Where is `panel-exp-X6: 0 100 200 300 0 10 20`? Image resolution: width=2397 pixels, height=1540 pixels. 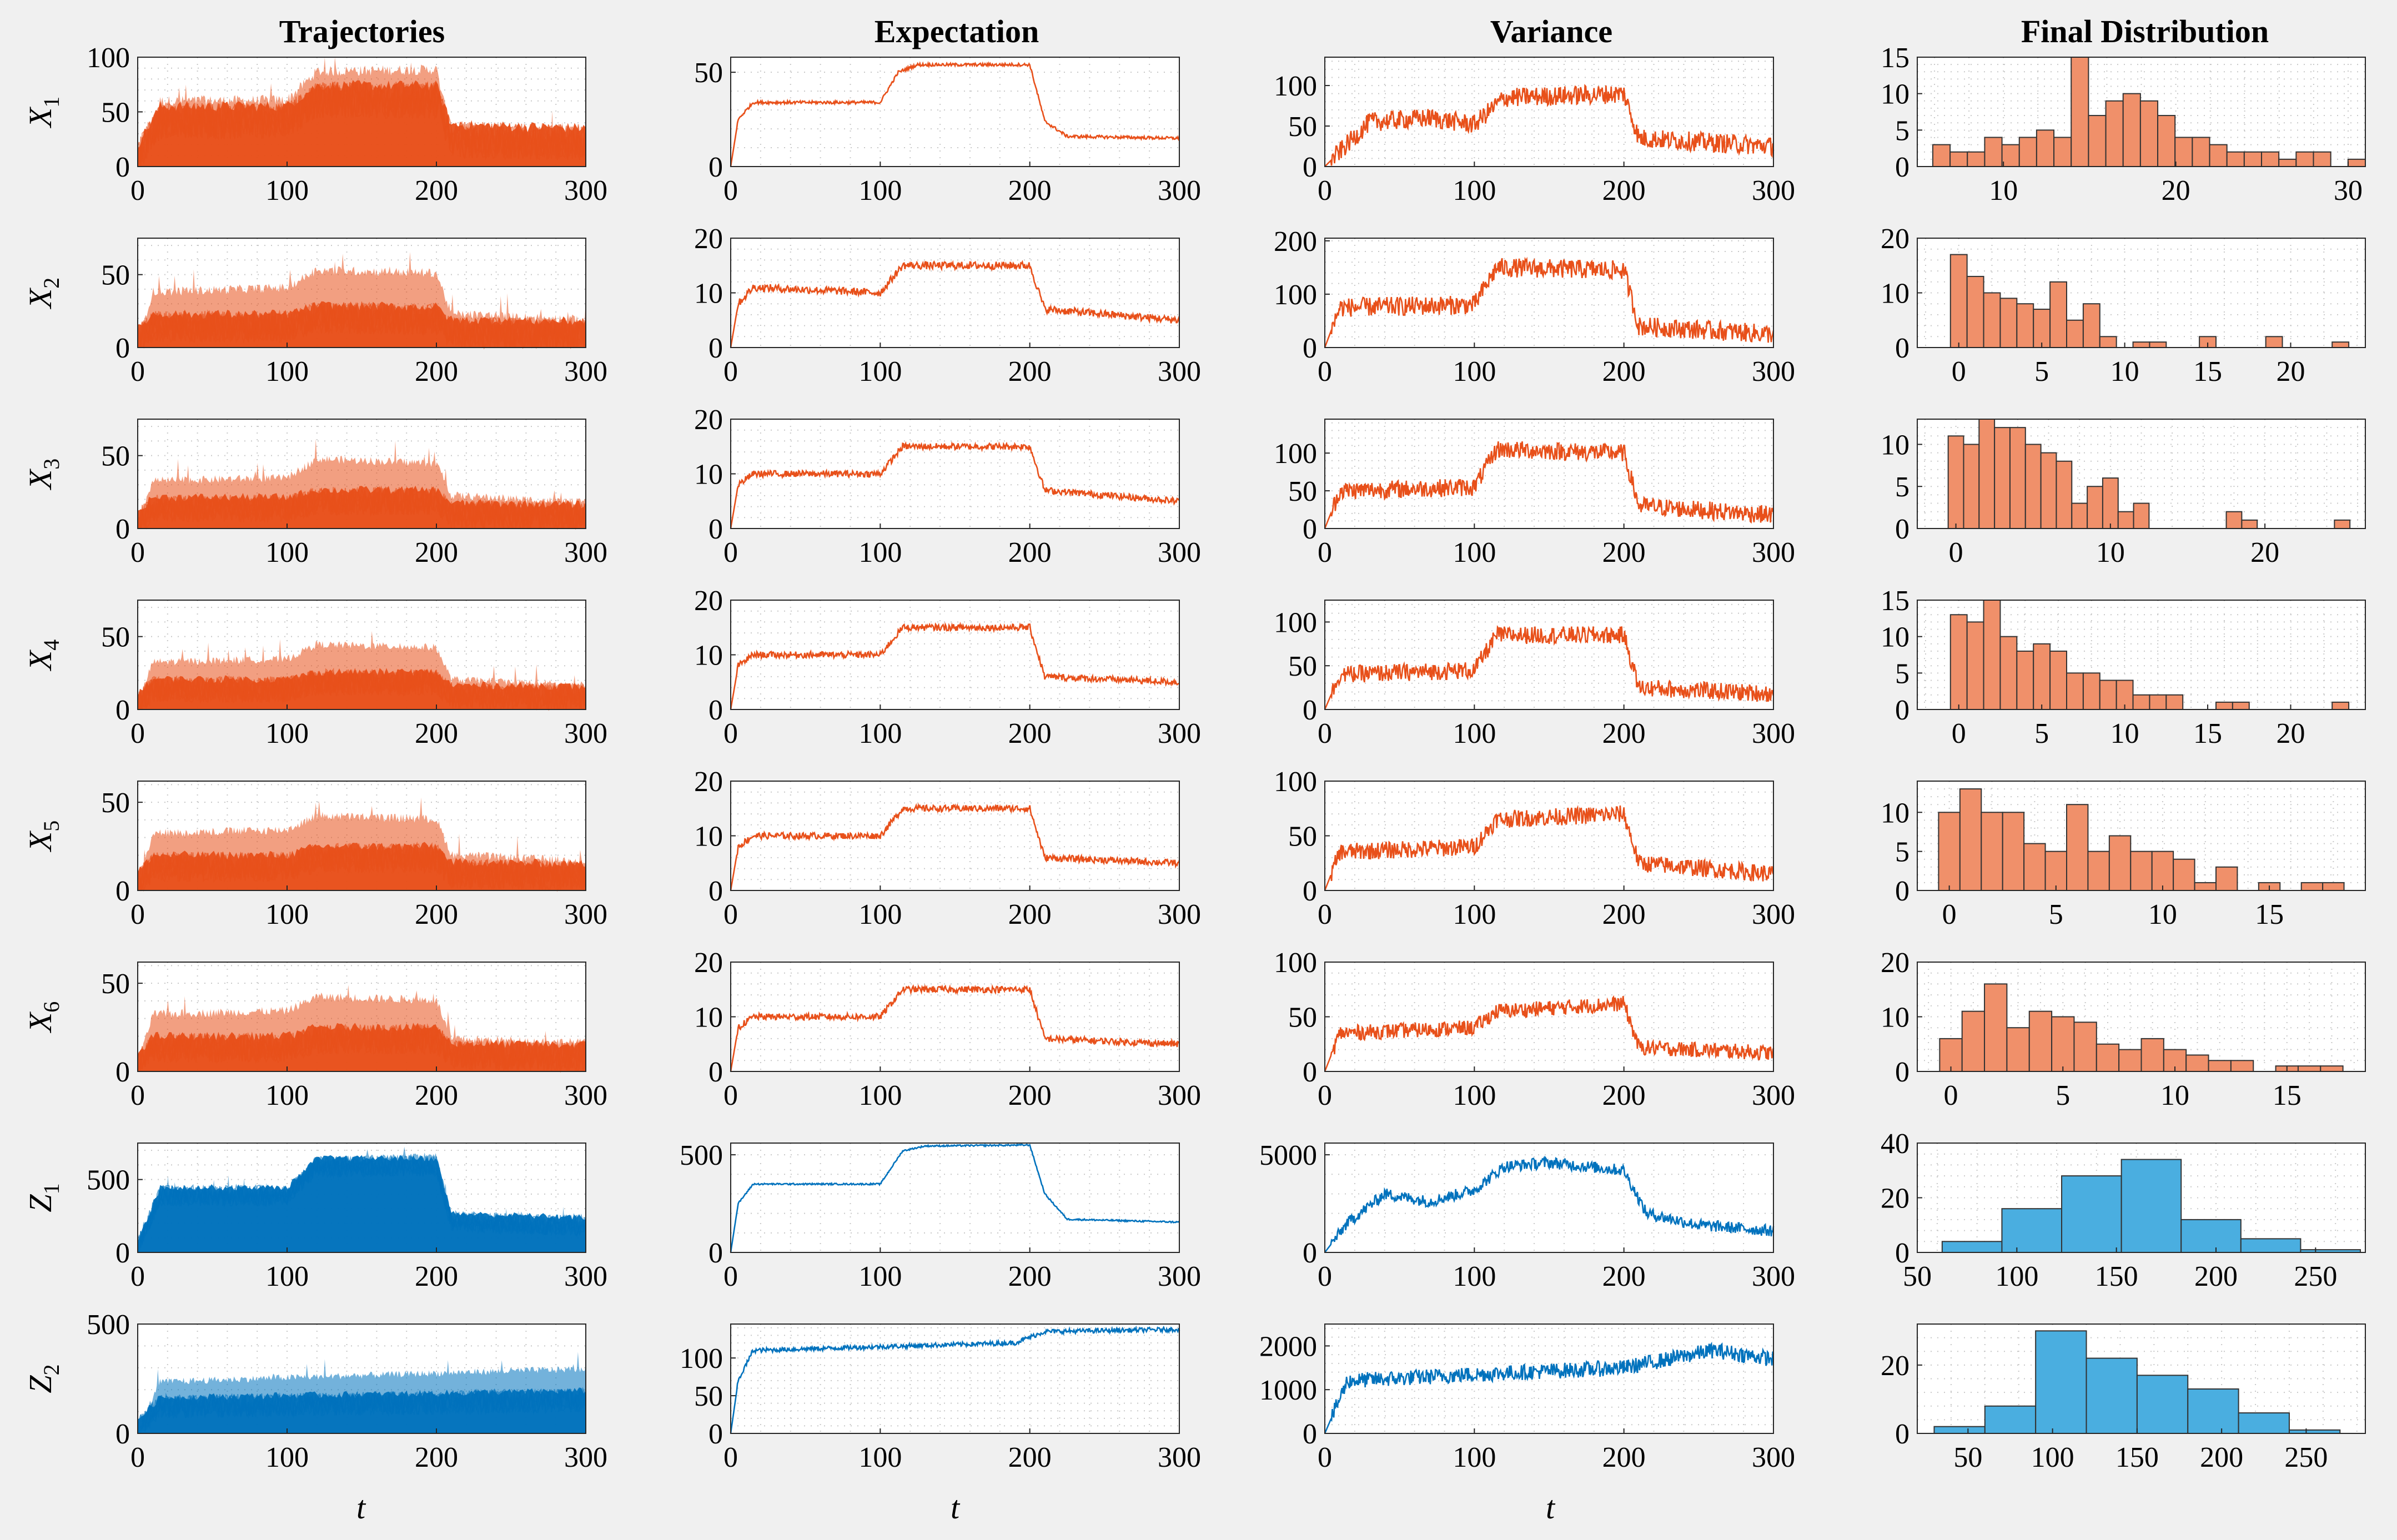 panel-exp-X6: 0 100 200 300 0 10 20 is located at coordinates (947, 1029).